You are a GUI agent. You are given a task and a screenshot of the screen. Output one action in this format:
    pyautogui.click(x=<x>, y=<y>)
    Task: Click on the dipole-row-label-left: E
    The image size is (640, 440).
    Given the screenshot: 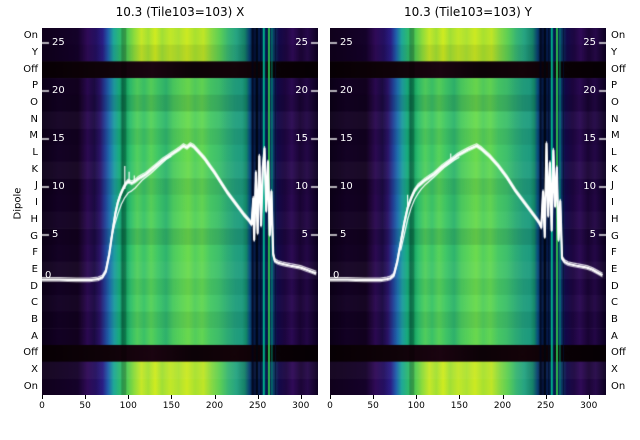 What is the action you would take?
    pyautogui.click(x=34, y=269)
    